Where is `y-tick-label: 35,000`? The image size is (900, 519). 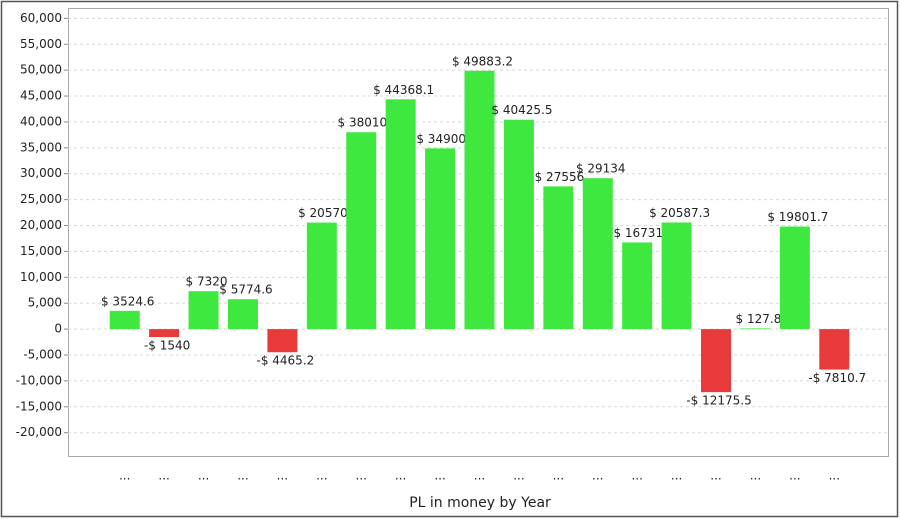 y-tick-label: 35,000 is located at coordinates (41, 147).